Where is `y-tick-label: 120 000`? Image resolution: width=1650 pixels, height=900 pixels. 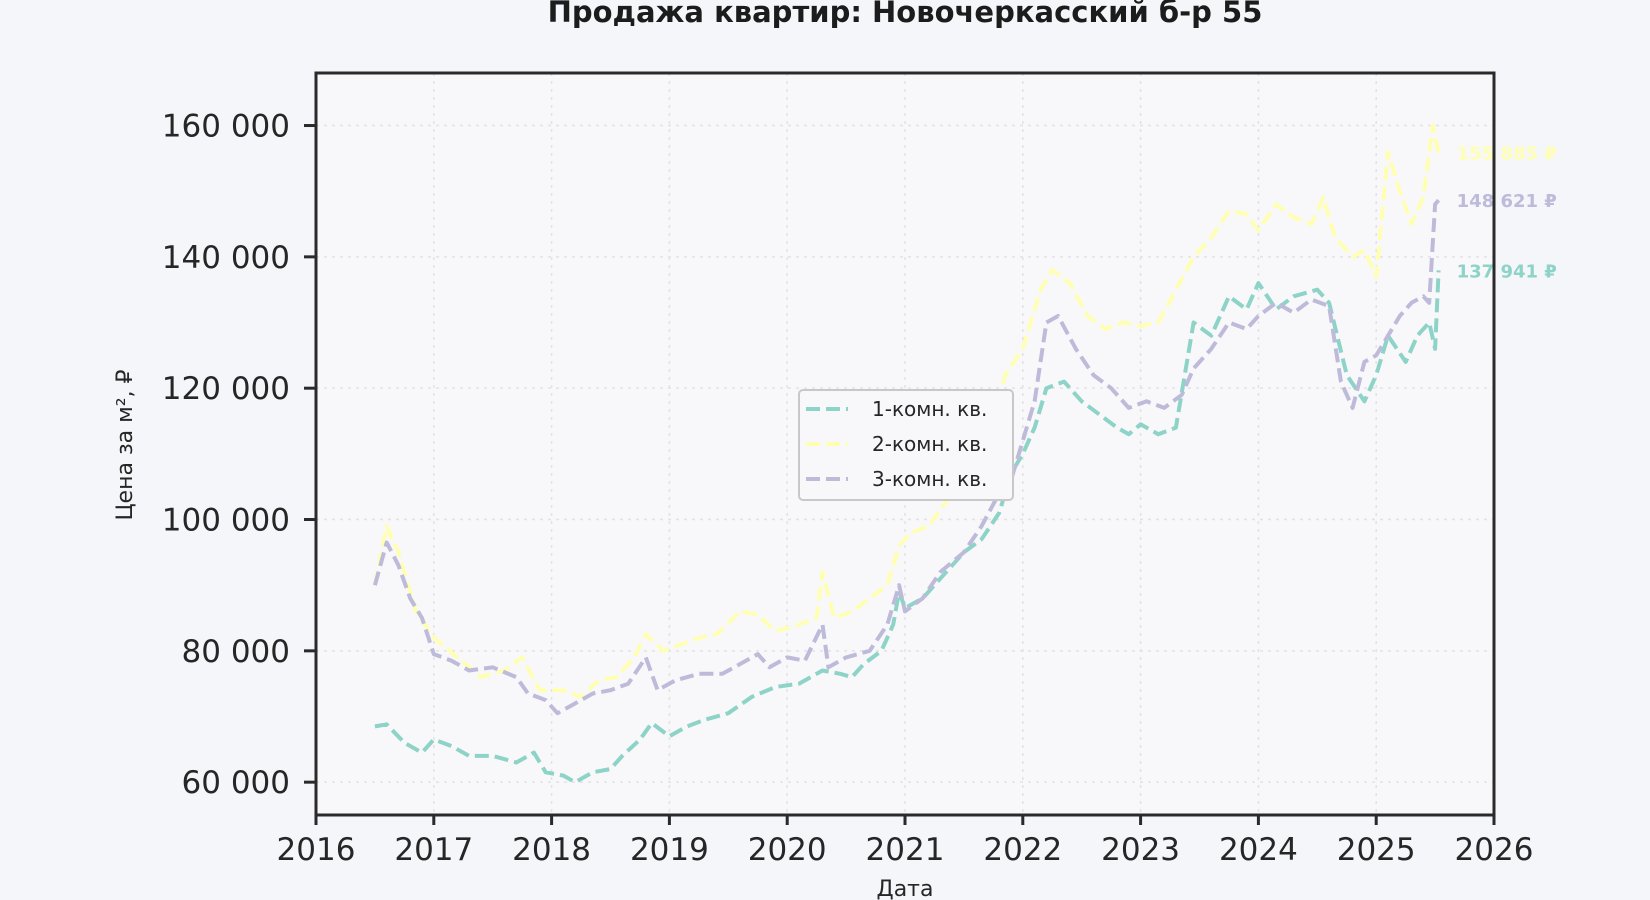 y-tick-label: 120 000 is located at coordinates (226, 389).